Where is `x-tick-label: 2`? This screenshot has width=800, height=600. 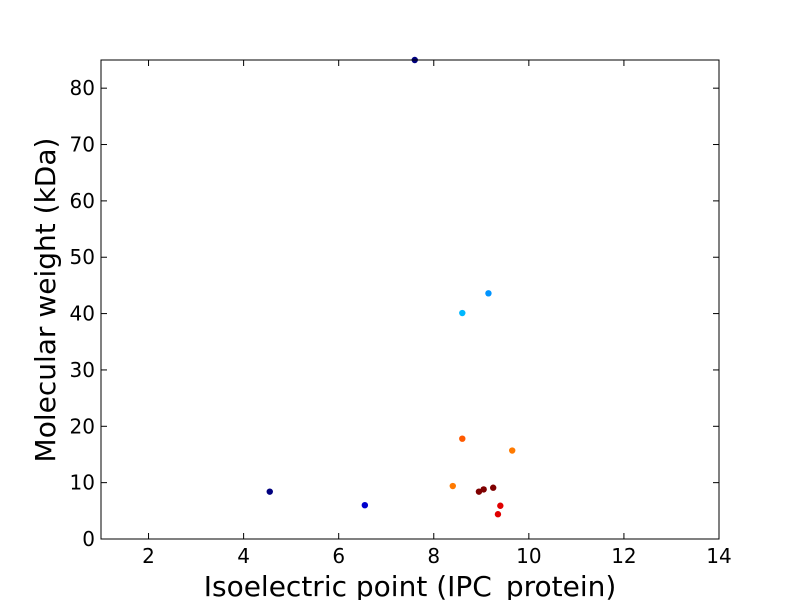
x-tick-label: 2 is located at coordinates (148, 556).